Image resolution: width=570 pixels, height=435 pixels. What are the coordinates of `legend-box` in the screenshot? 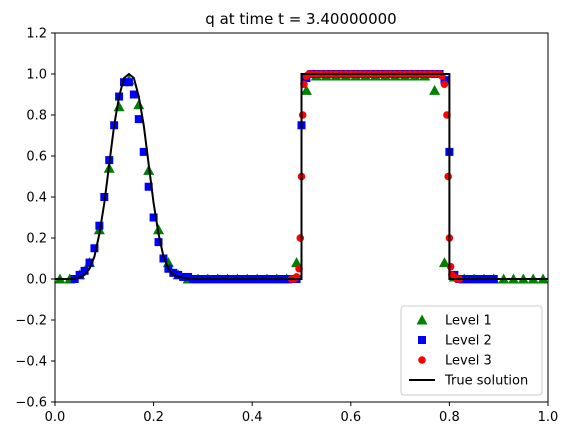 It's located at (471, 350).